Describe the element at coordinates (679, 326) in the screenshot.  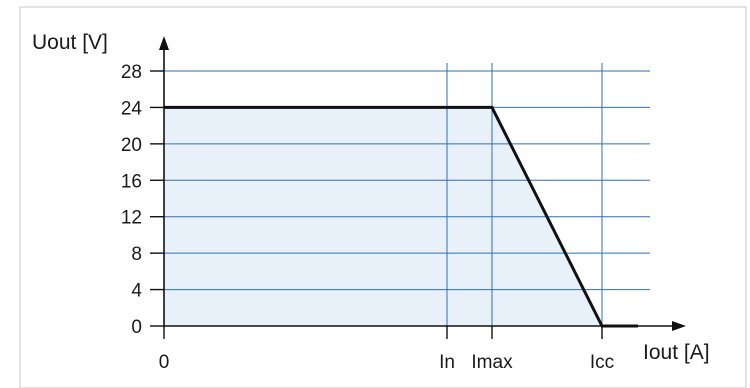
I see `x-axis-arrow` at that location.